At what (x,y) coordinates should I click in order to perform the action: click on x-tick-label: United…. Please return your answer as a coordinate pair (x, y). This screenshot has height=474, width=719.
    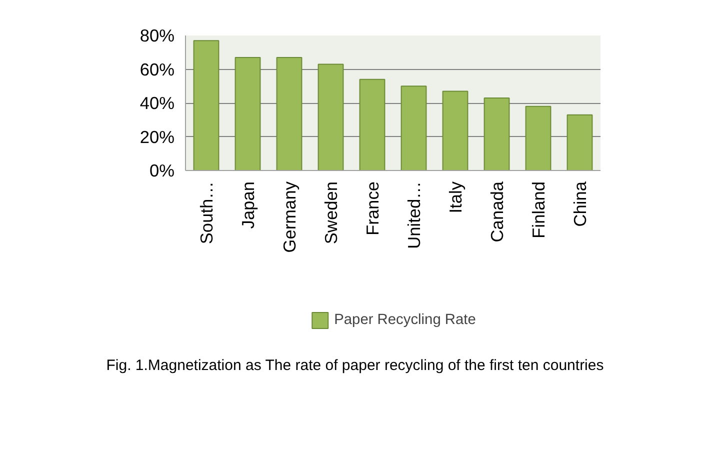
    Looking at the image, I should click on (414, 215).